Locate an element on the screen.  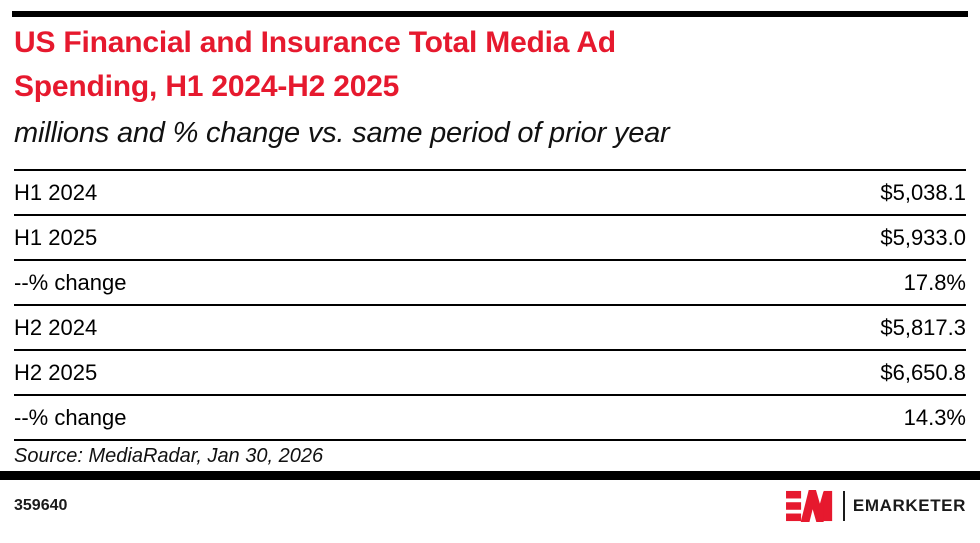
row-value: 14.3% is located at coordinates (934, 417).